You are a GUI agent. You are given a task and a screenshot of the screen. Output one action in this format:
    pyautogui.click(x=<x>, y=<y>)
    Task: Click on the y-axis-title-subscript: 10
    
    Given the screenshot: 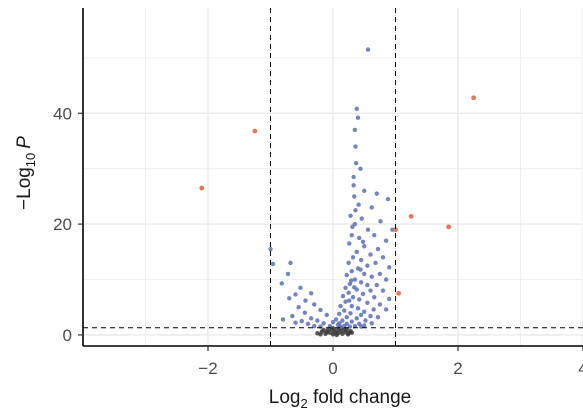 What is the action you would take?
    pyautogui.click(x=30, y=160)
    